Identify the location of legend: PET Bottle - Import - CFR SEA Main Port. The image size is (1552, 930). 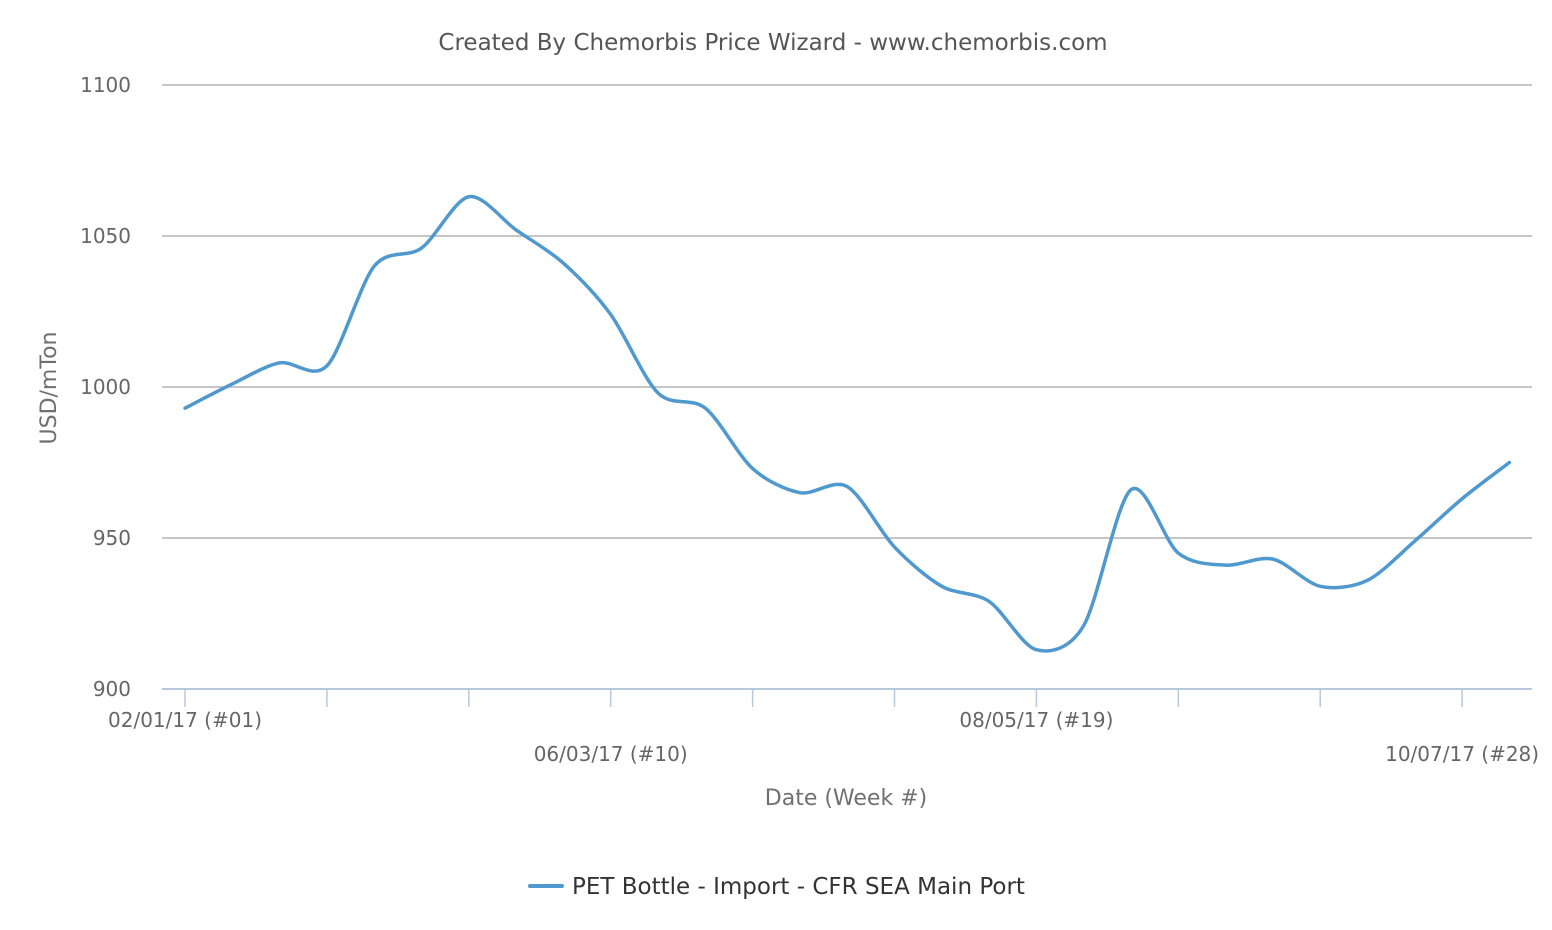
(776, 887).